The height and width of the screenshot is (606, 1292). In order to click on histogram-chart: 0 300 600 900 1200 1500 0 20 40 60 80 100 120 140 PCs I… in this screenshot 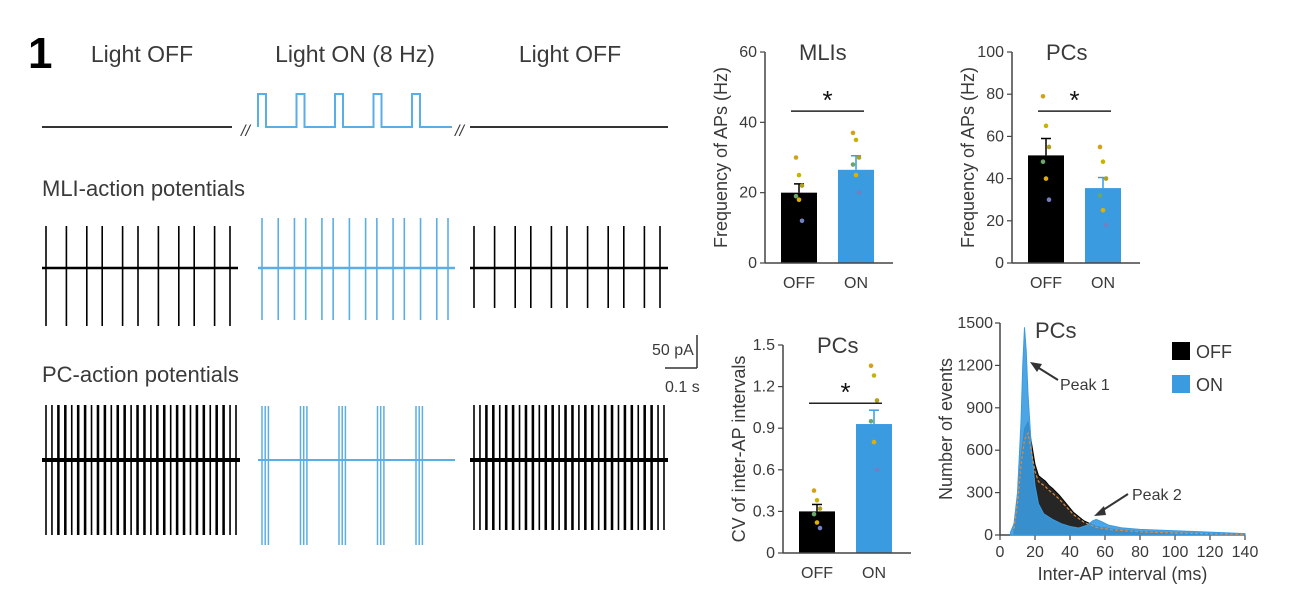, I will do `click(1097, 449)`.